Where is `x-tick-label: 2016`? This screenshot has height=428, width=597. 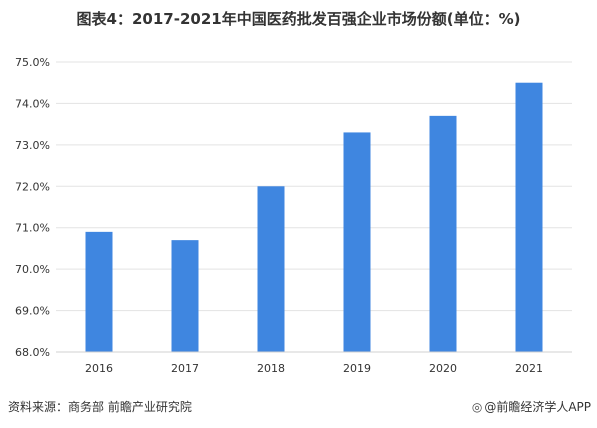
x-tick-label: 2016 is located at coordinates (99, 368).